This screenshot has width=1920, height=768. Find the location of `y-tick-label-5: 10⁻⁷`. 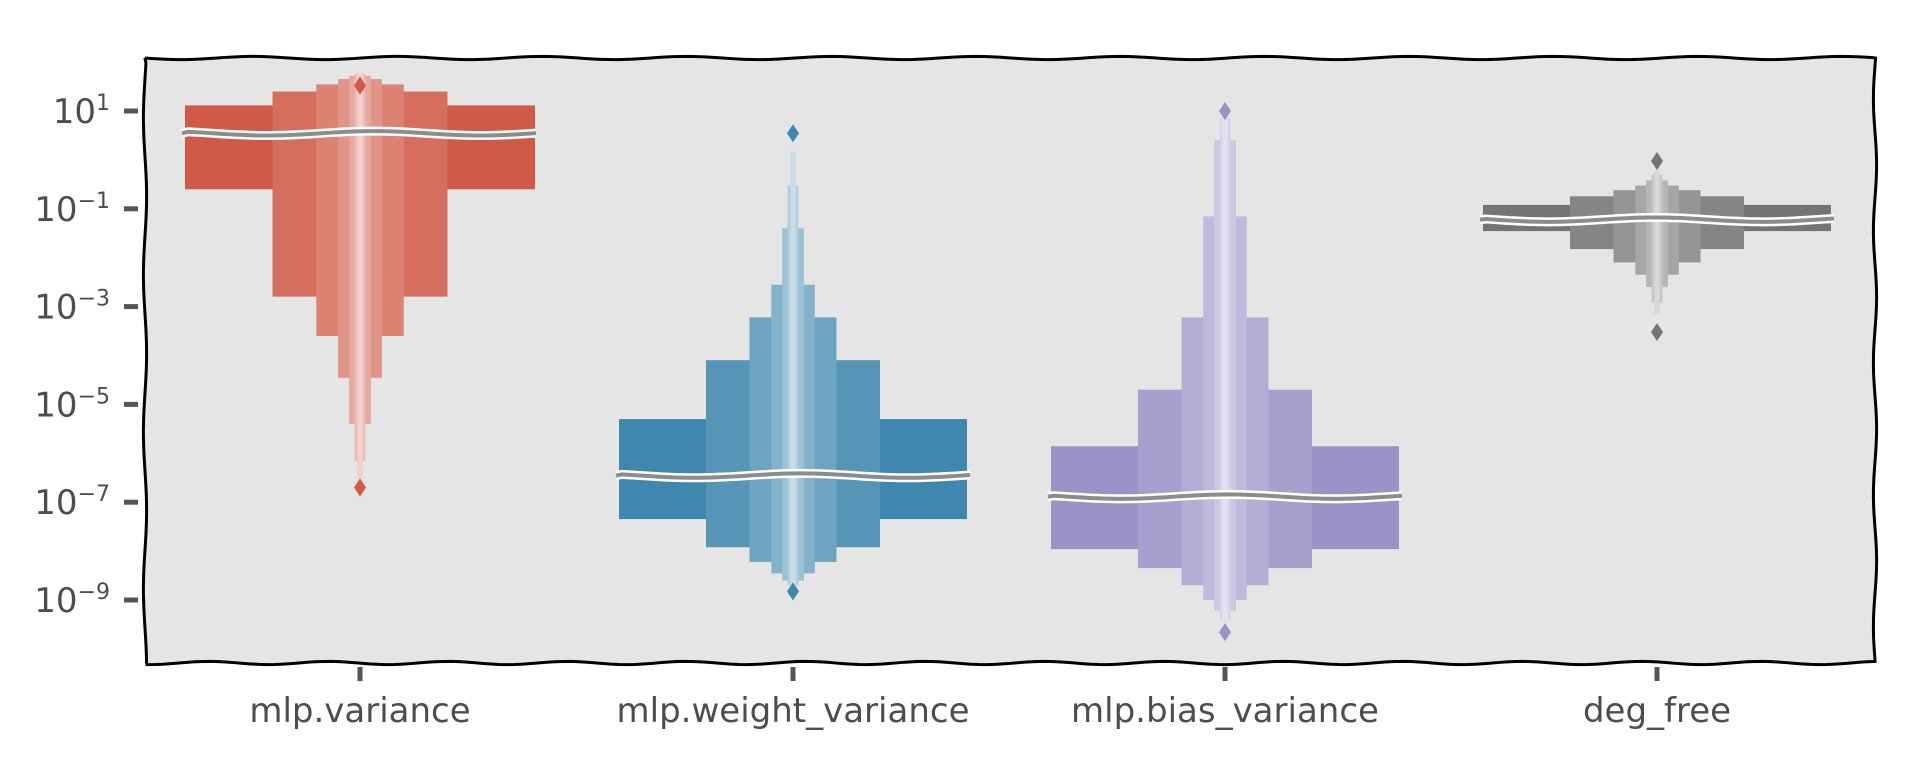

y-tick-label-5: 10⁻⁷ is located at coordinates (72, 502).